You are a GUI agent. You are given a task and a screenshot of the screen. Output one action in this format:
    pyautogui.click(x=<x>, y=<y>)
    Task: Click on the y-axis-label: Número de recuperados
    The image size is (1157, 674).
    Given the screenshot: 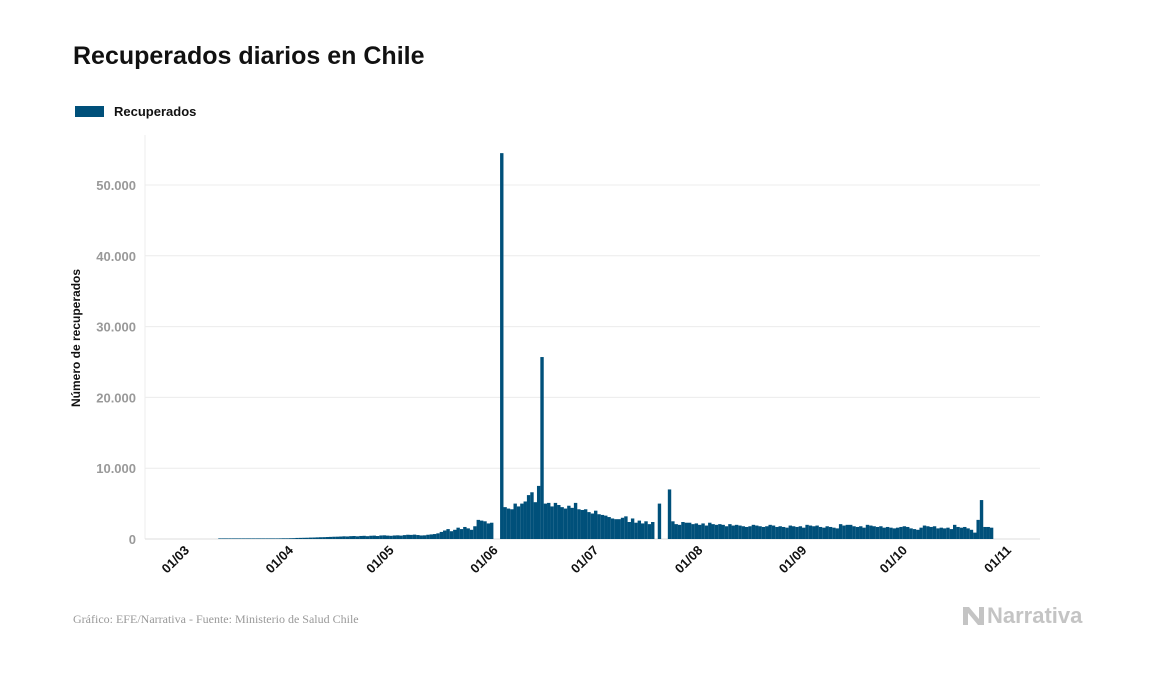 What is the action you would take?
    pyautogui.click(x=76, y=338)
    